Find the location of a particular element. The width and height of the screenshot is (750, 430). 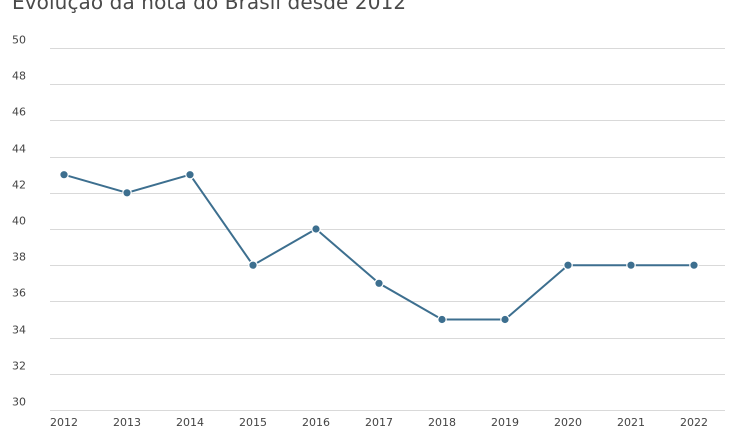

y-tick-label: 44 is located at coordinates (19, 149).